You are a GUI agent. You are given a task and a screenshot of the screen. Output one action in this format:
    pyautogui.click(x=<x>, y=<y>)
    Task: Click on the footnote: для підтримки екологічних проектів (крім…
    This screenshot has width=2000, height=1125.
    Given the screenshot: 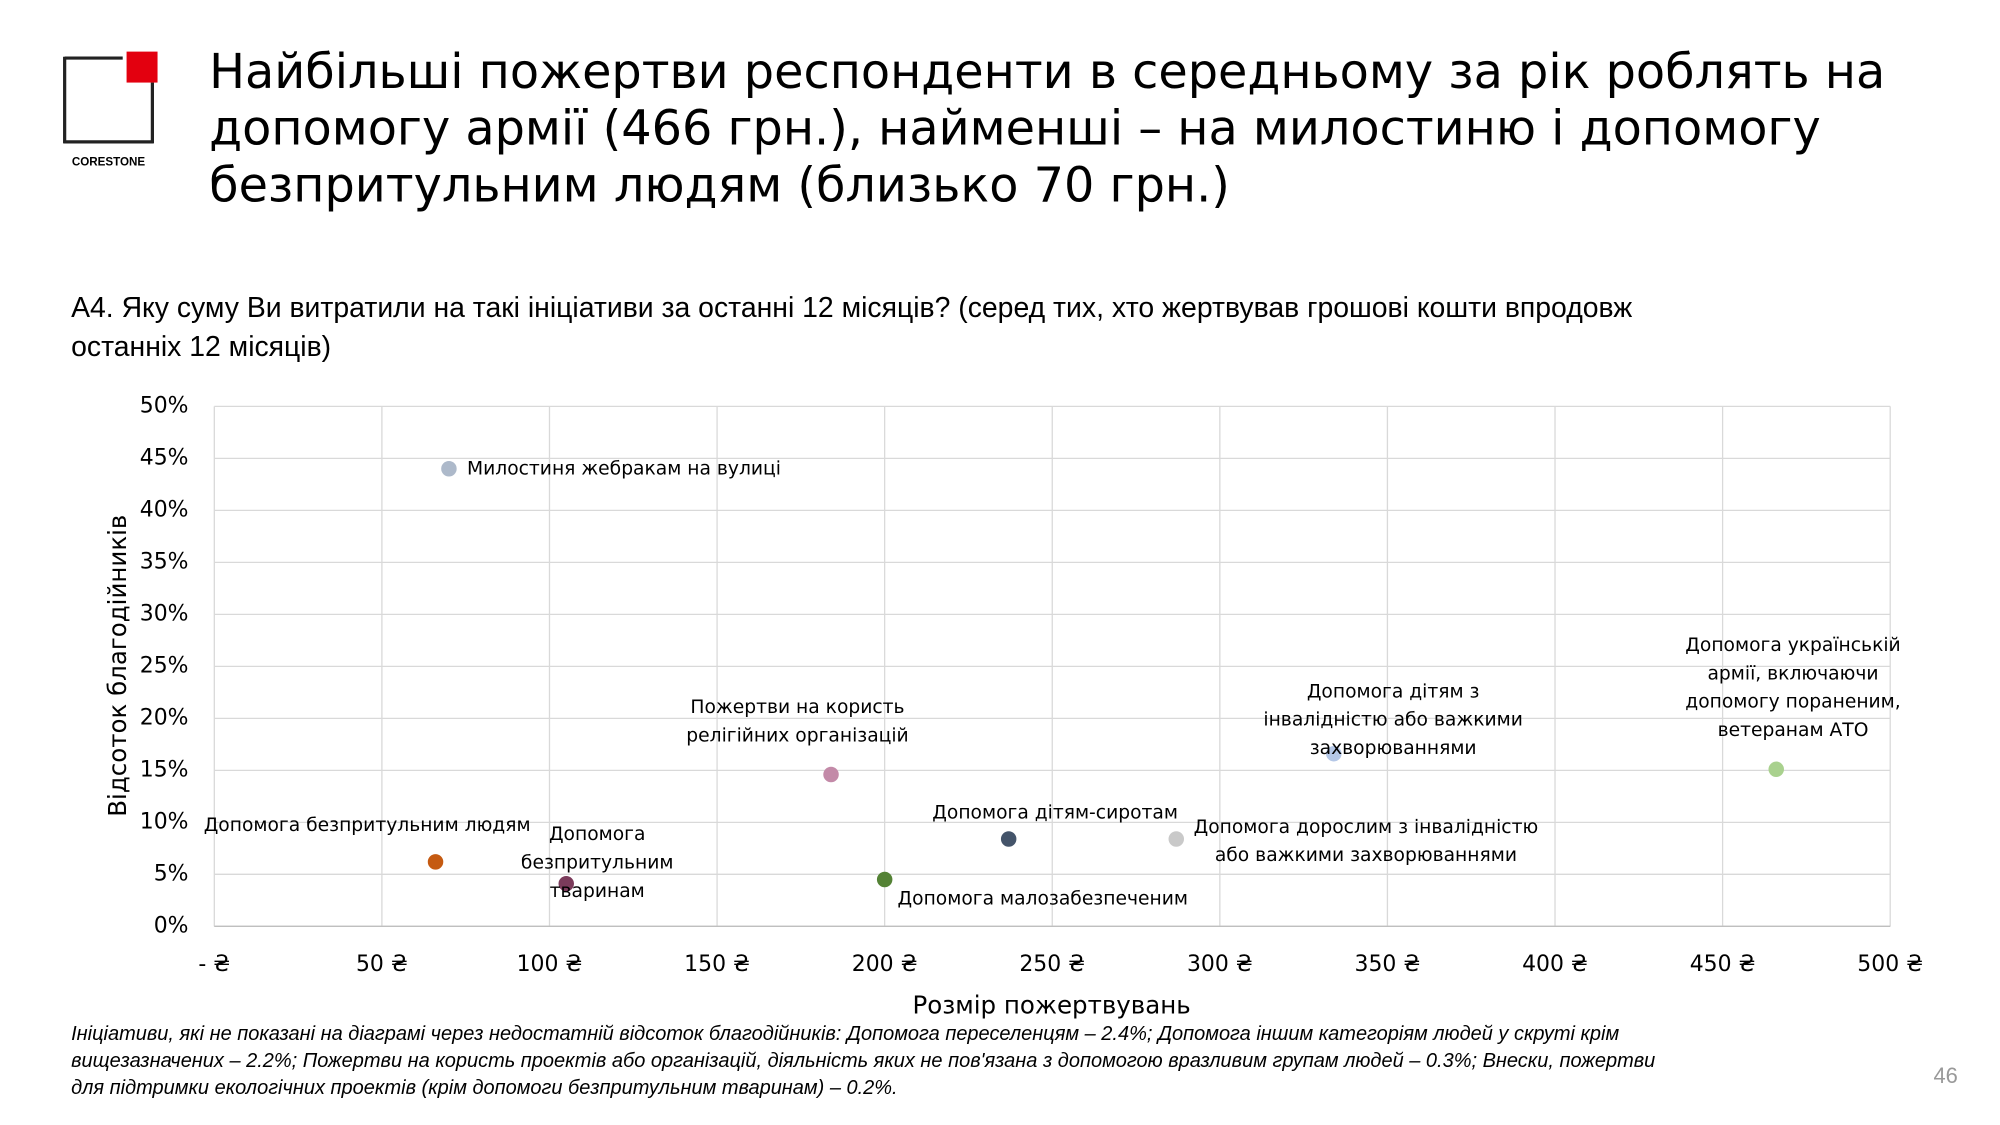 What is the action you would take?
    pyautogui.click(x=484, y=1088)
    